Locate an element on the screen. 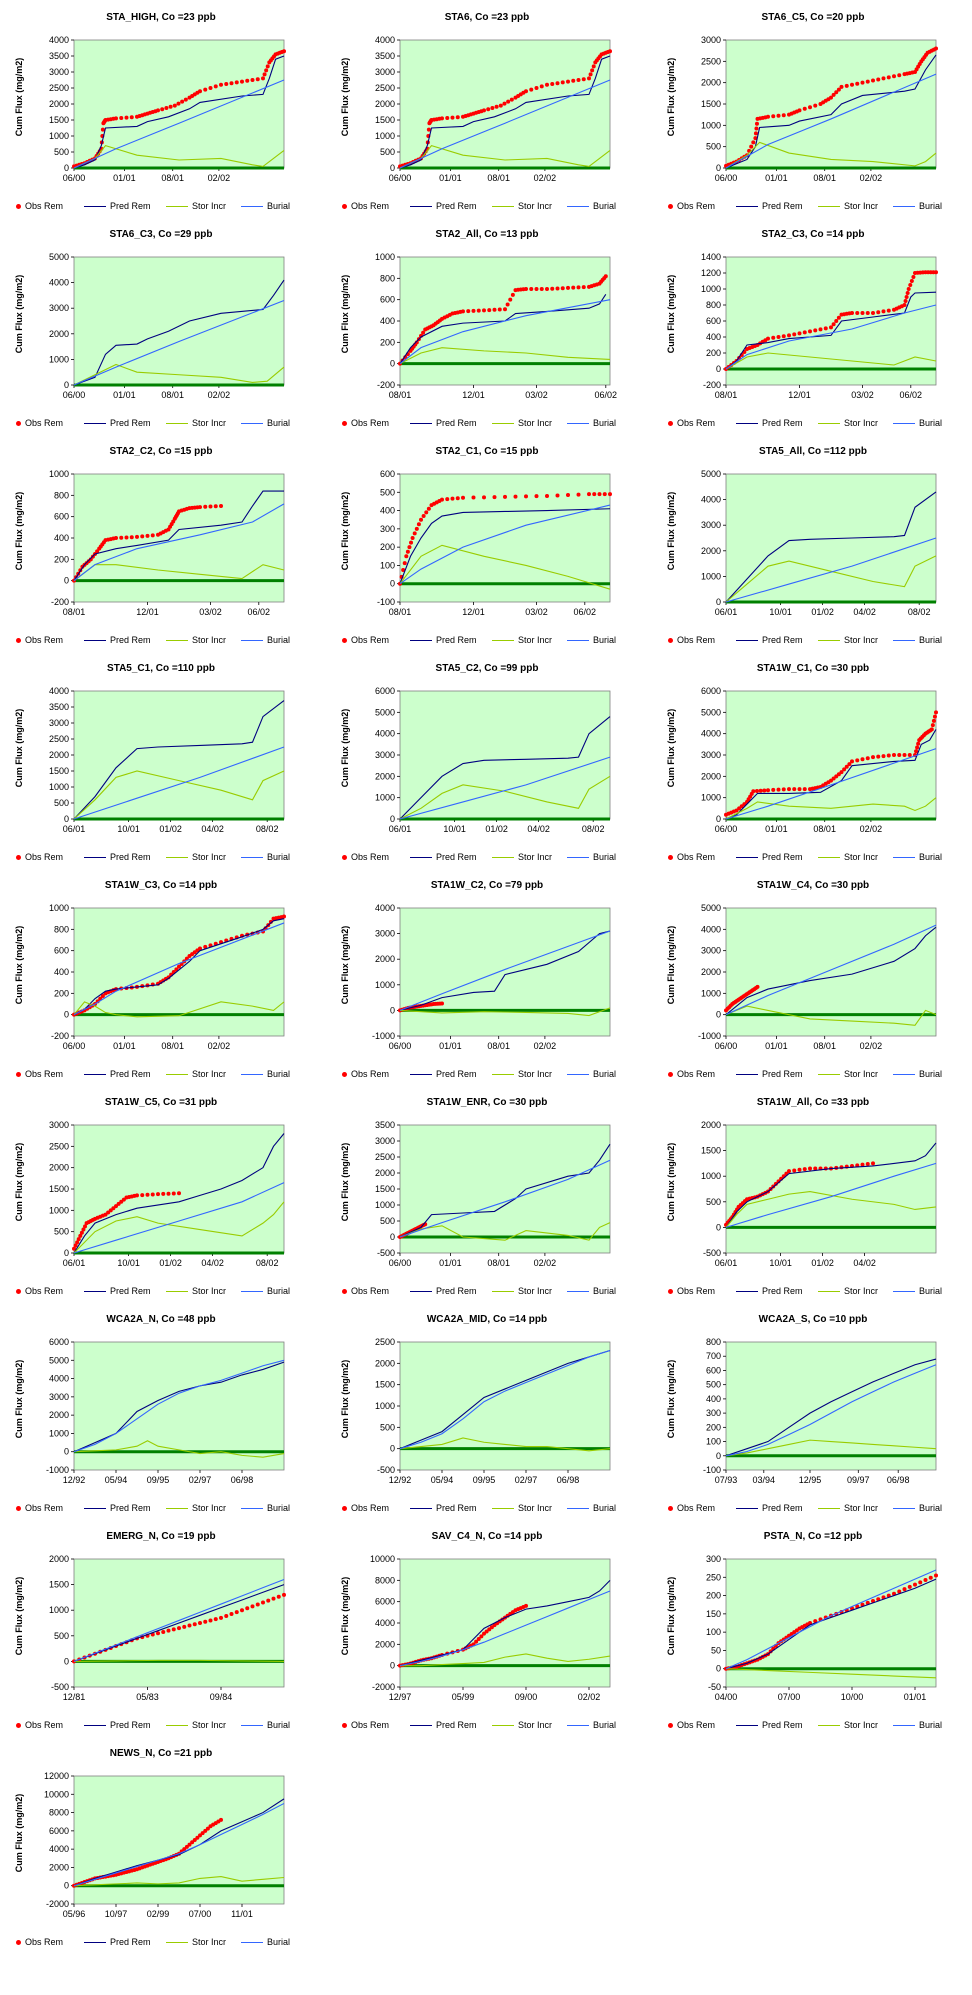 The image size is (972, 1995). y-tick-label: 500 is located at coordinates (387, 1221).